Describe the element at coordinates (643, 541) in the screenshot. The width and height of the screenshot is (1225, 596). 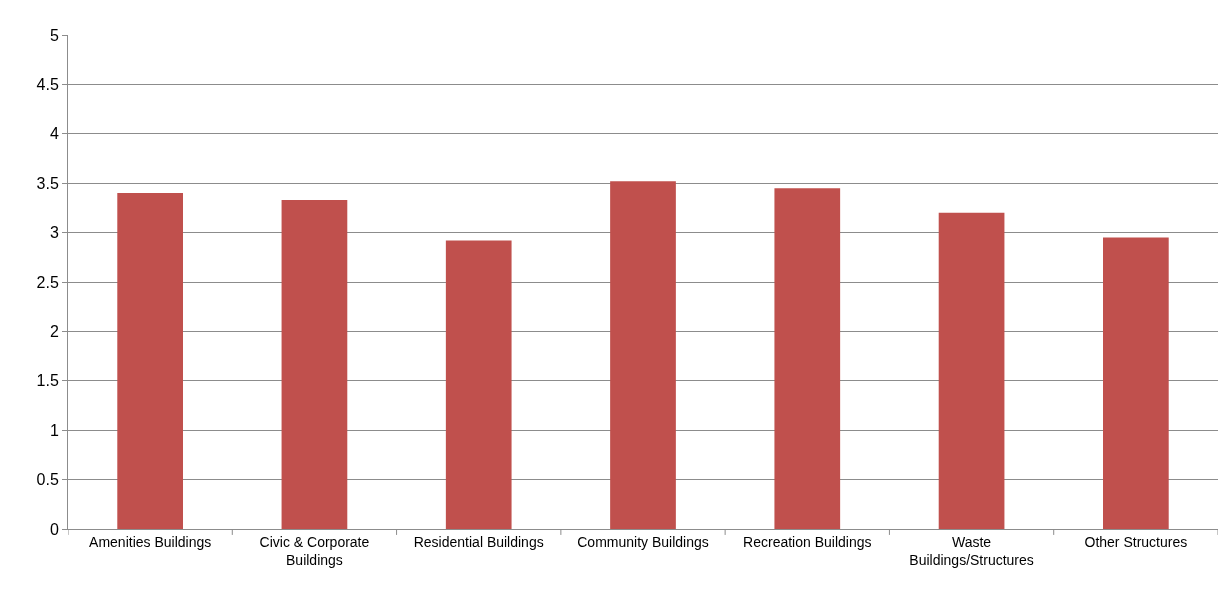
I see `x-tick-label: Community Buildings` at that location.